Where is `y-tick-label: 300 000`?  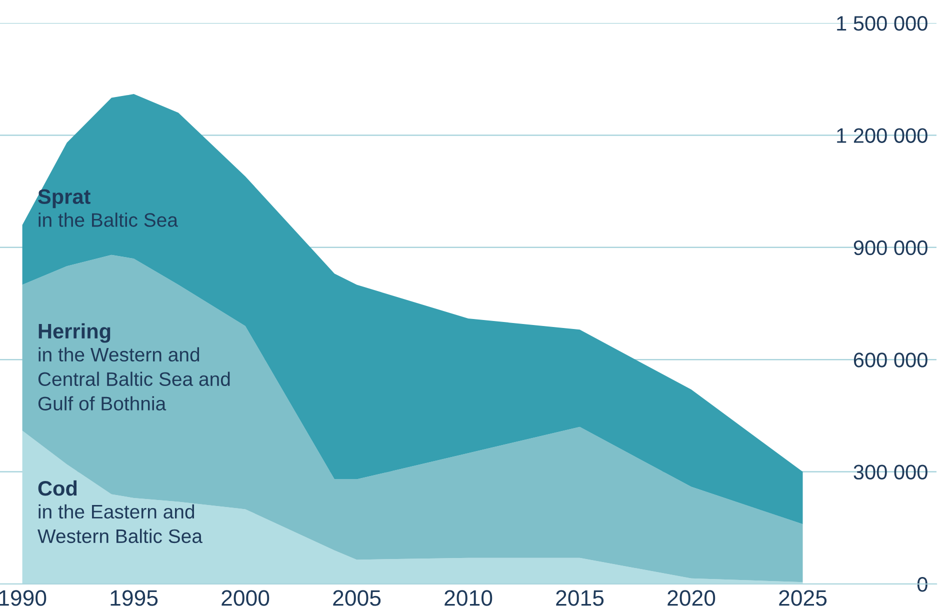
y-tick-label: 300 000 is located at coordinates (891, 472).